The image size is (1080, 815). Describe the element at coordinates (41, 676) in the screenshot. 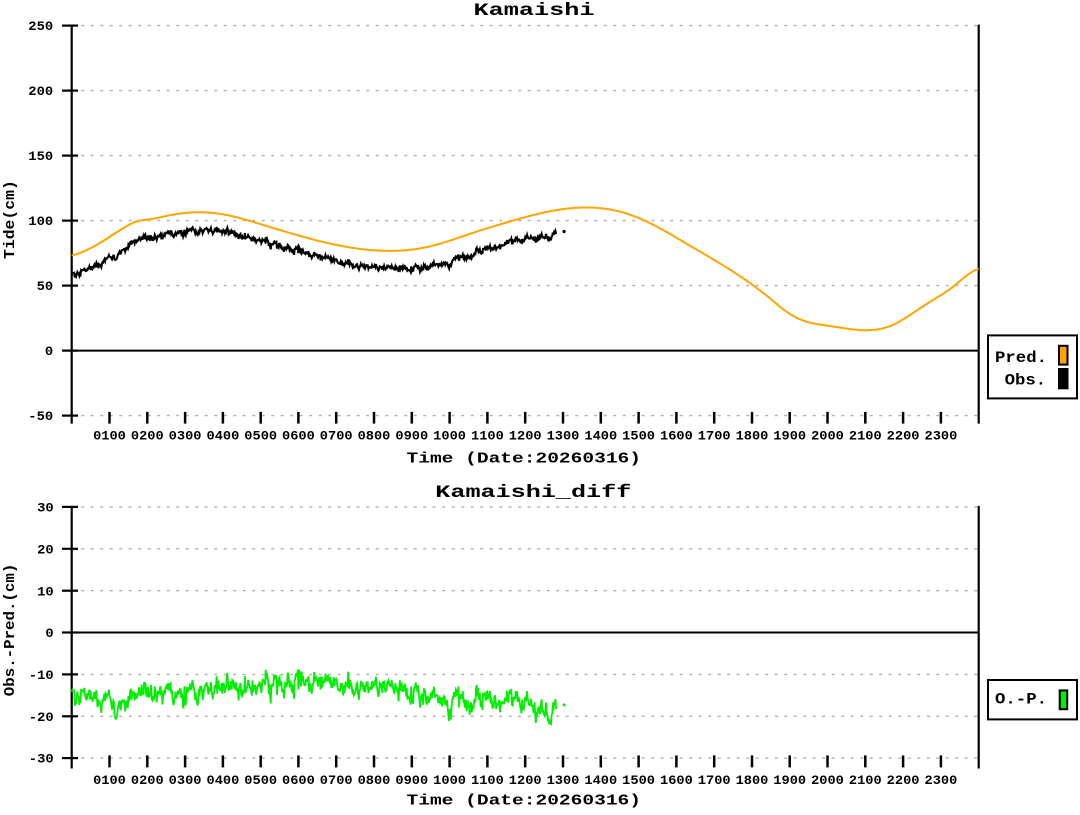

I see `svg-text: -10` at that location.